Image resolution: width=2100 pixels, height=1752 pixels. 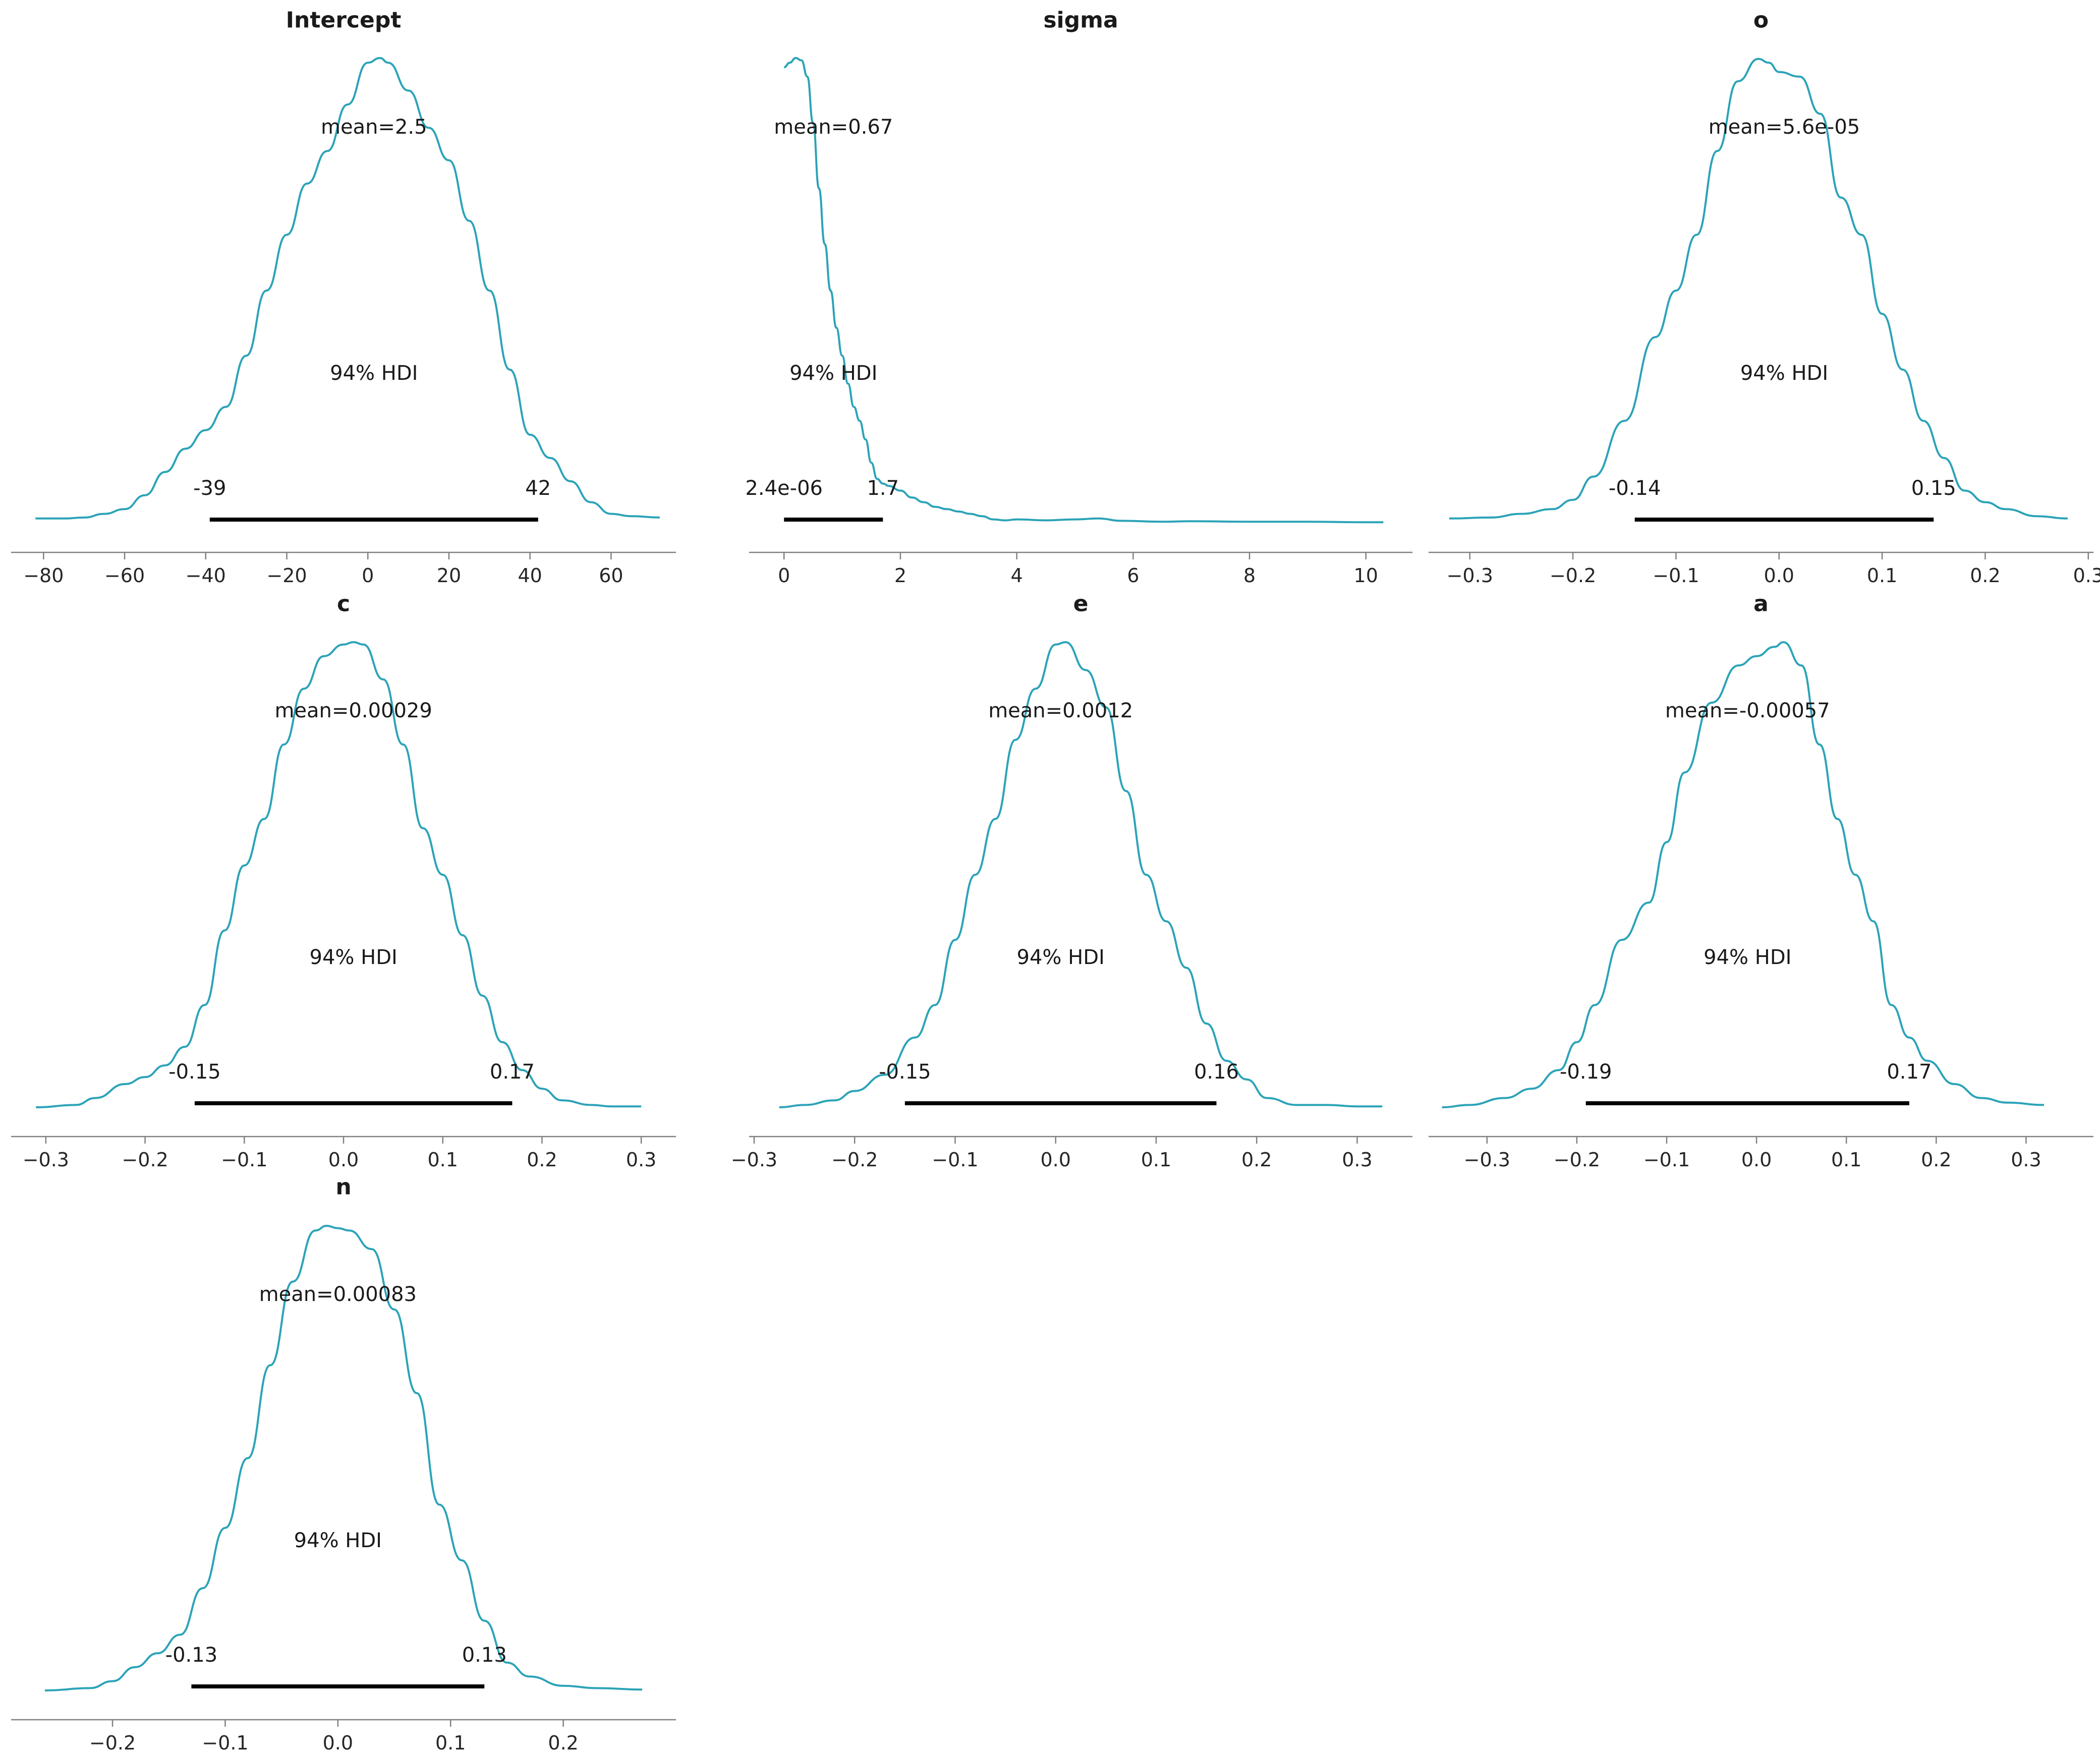 What do you see at coordinates (191, 1655) in the screenshot?
I see `hdi-low-label: -0.13` at bounding box center [191, 1655].